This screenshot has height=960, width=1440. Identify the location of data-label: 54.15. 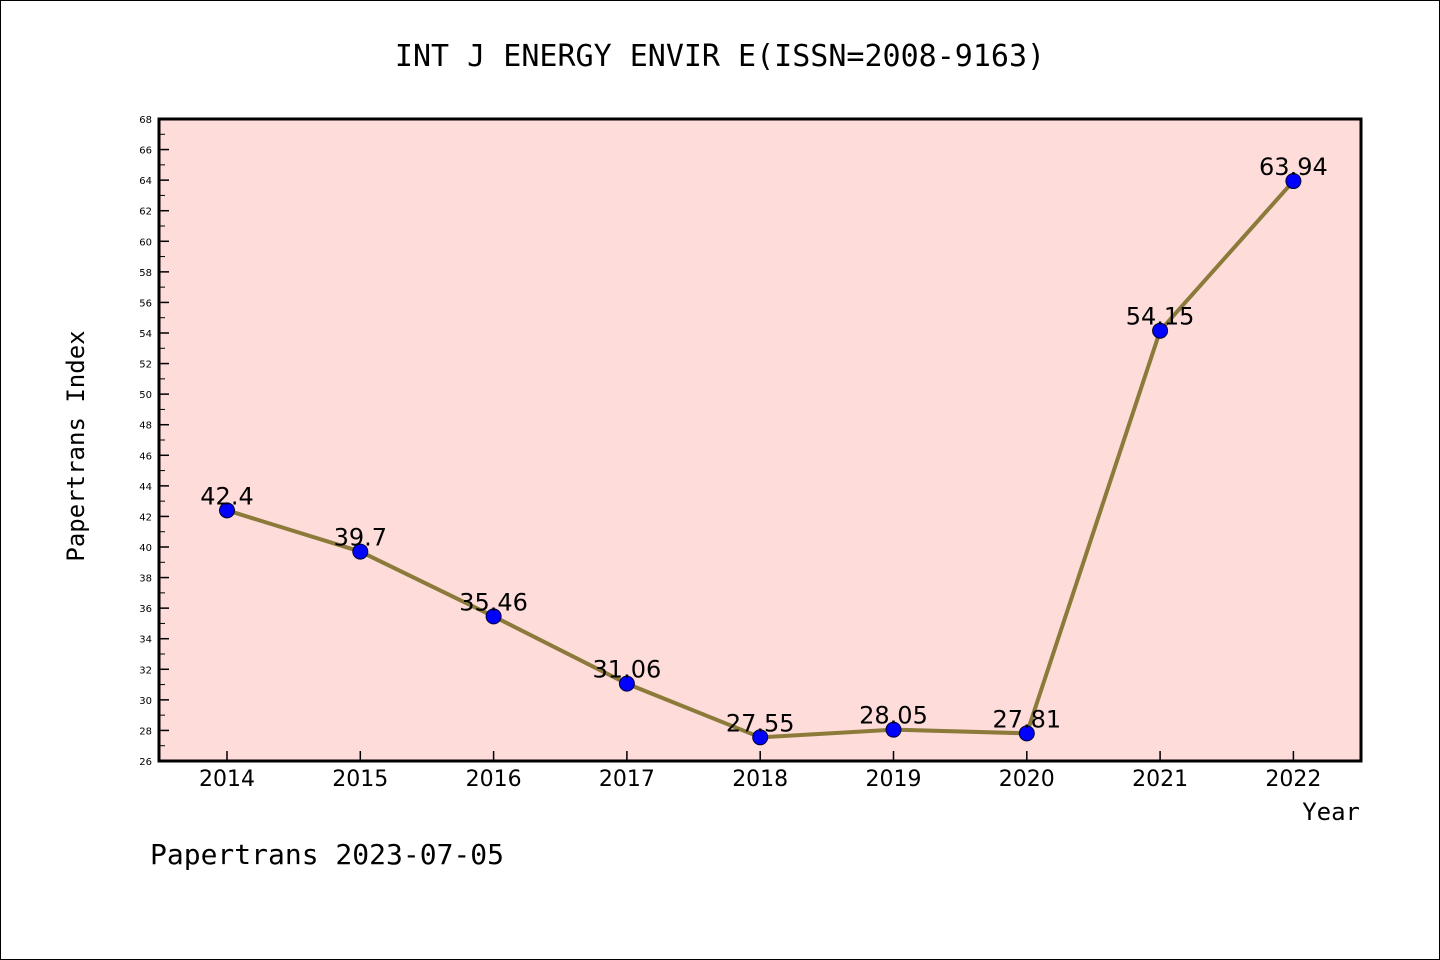
(1160, 317).